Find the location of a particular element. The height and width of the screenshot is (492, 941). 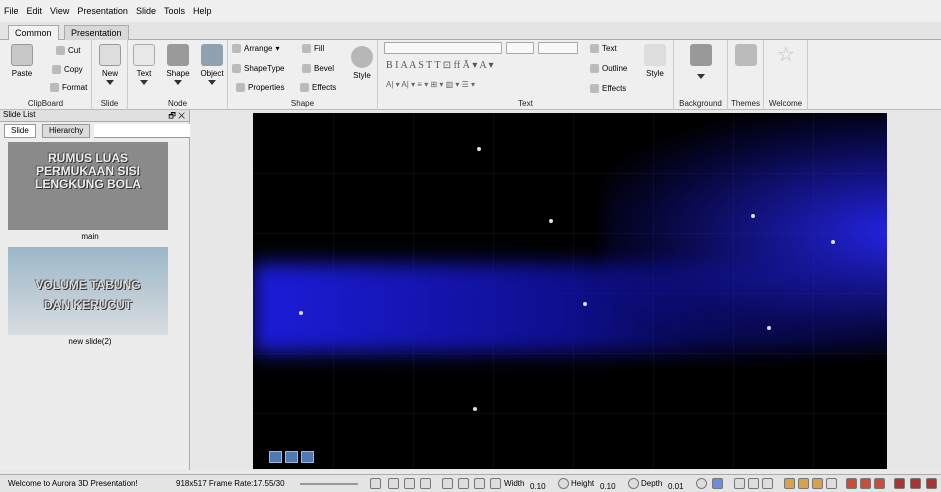

menu-help: Help is located at coordinates (202, 11).